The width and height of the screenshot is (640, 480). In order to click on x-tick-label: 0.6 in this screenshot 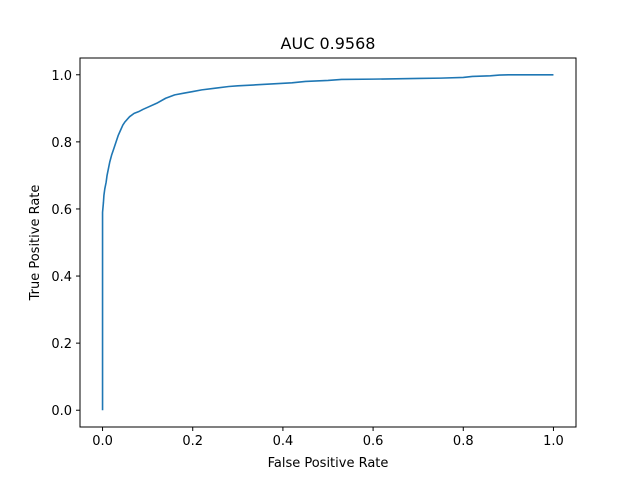, I will do `click(373, 441)`.